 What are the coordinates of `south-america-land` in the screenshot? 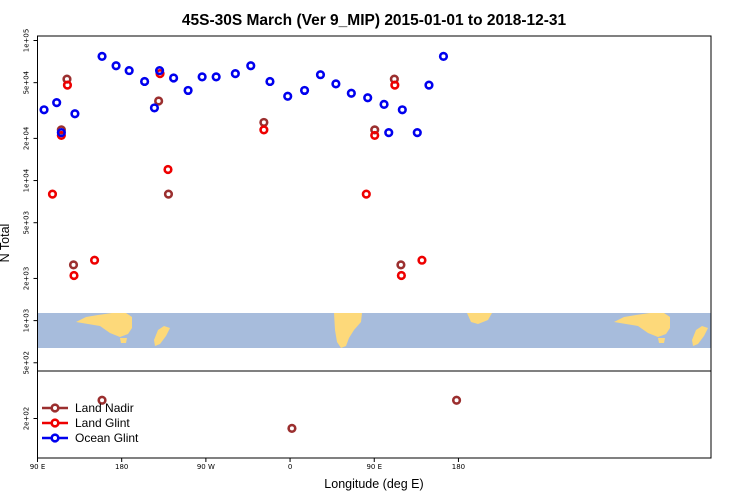 It's located at (348, 330).